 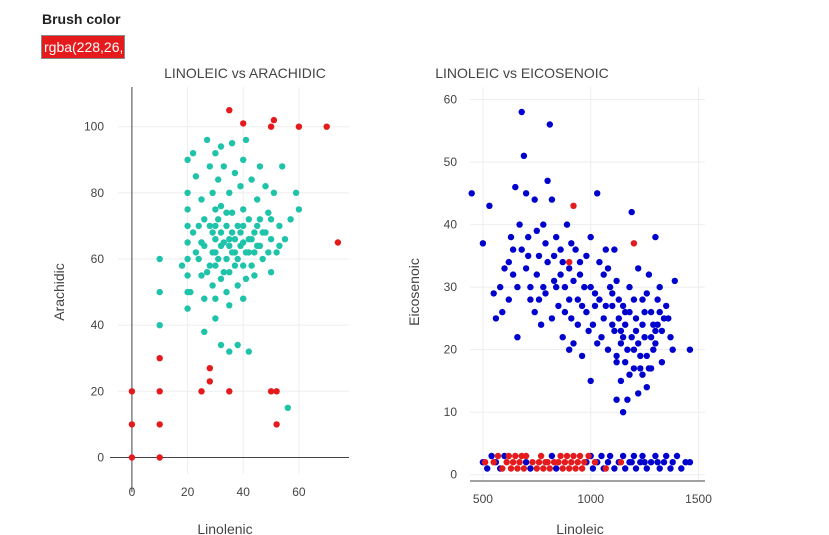 I want to click on x-tick-label: 40, so click(x=244, y=492).